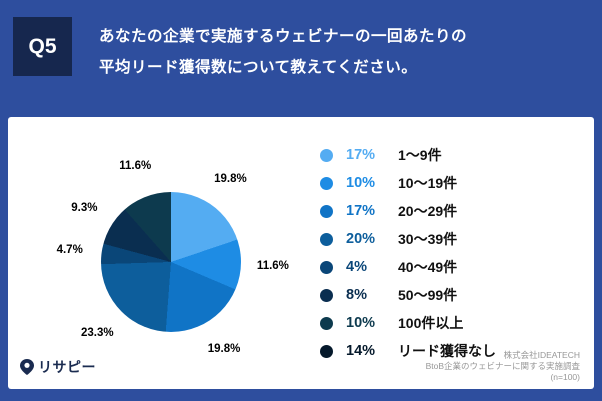 This screenshot has width=602, height=401. I want to click on legend-label: 30〜39件, so click(428, 239).